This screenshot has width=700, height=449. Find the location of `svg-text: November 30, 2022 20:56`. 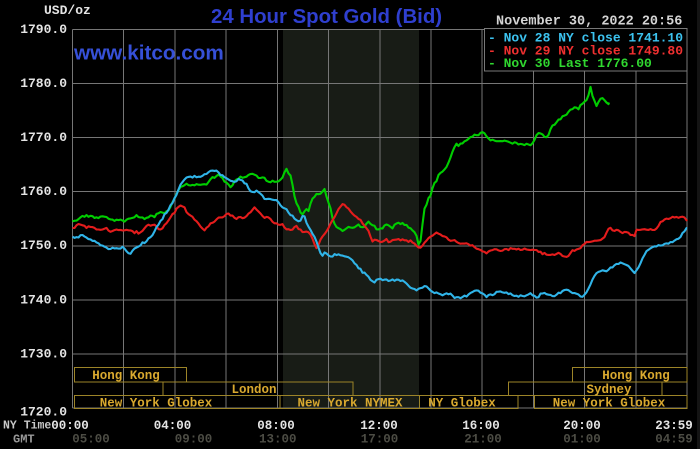

svg-text: November 30, 2022 20:56 is located at coordinates (589, 21).